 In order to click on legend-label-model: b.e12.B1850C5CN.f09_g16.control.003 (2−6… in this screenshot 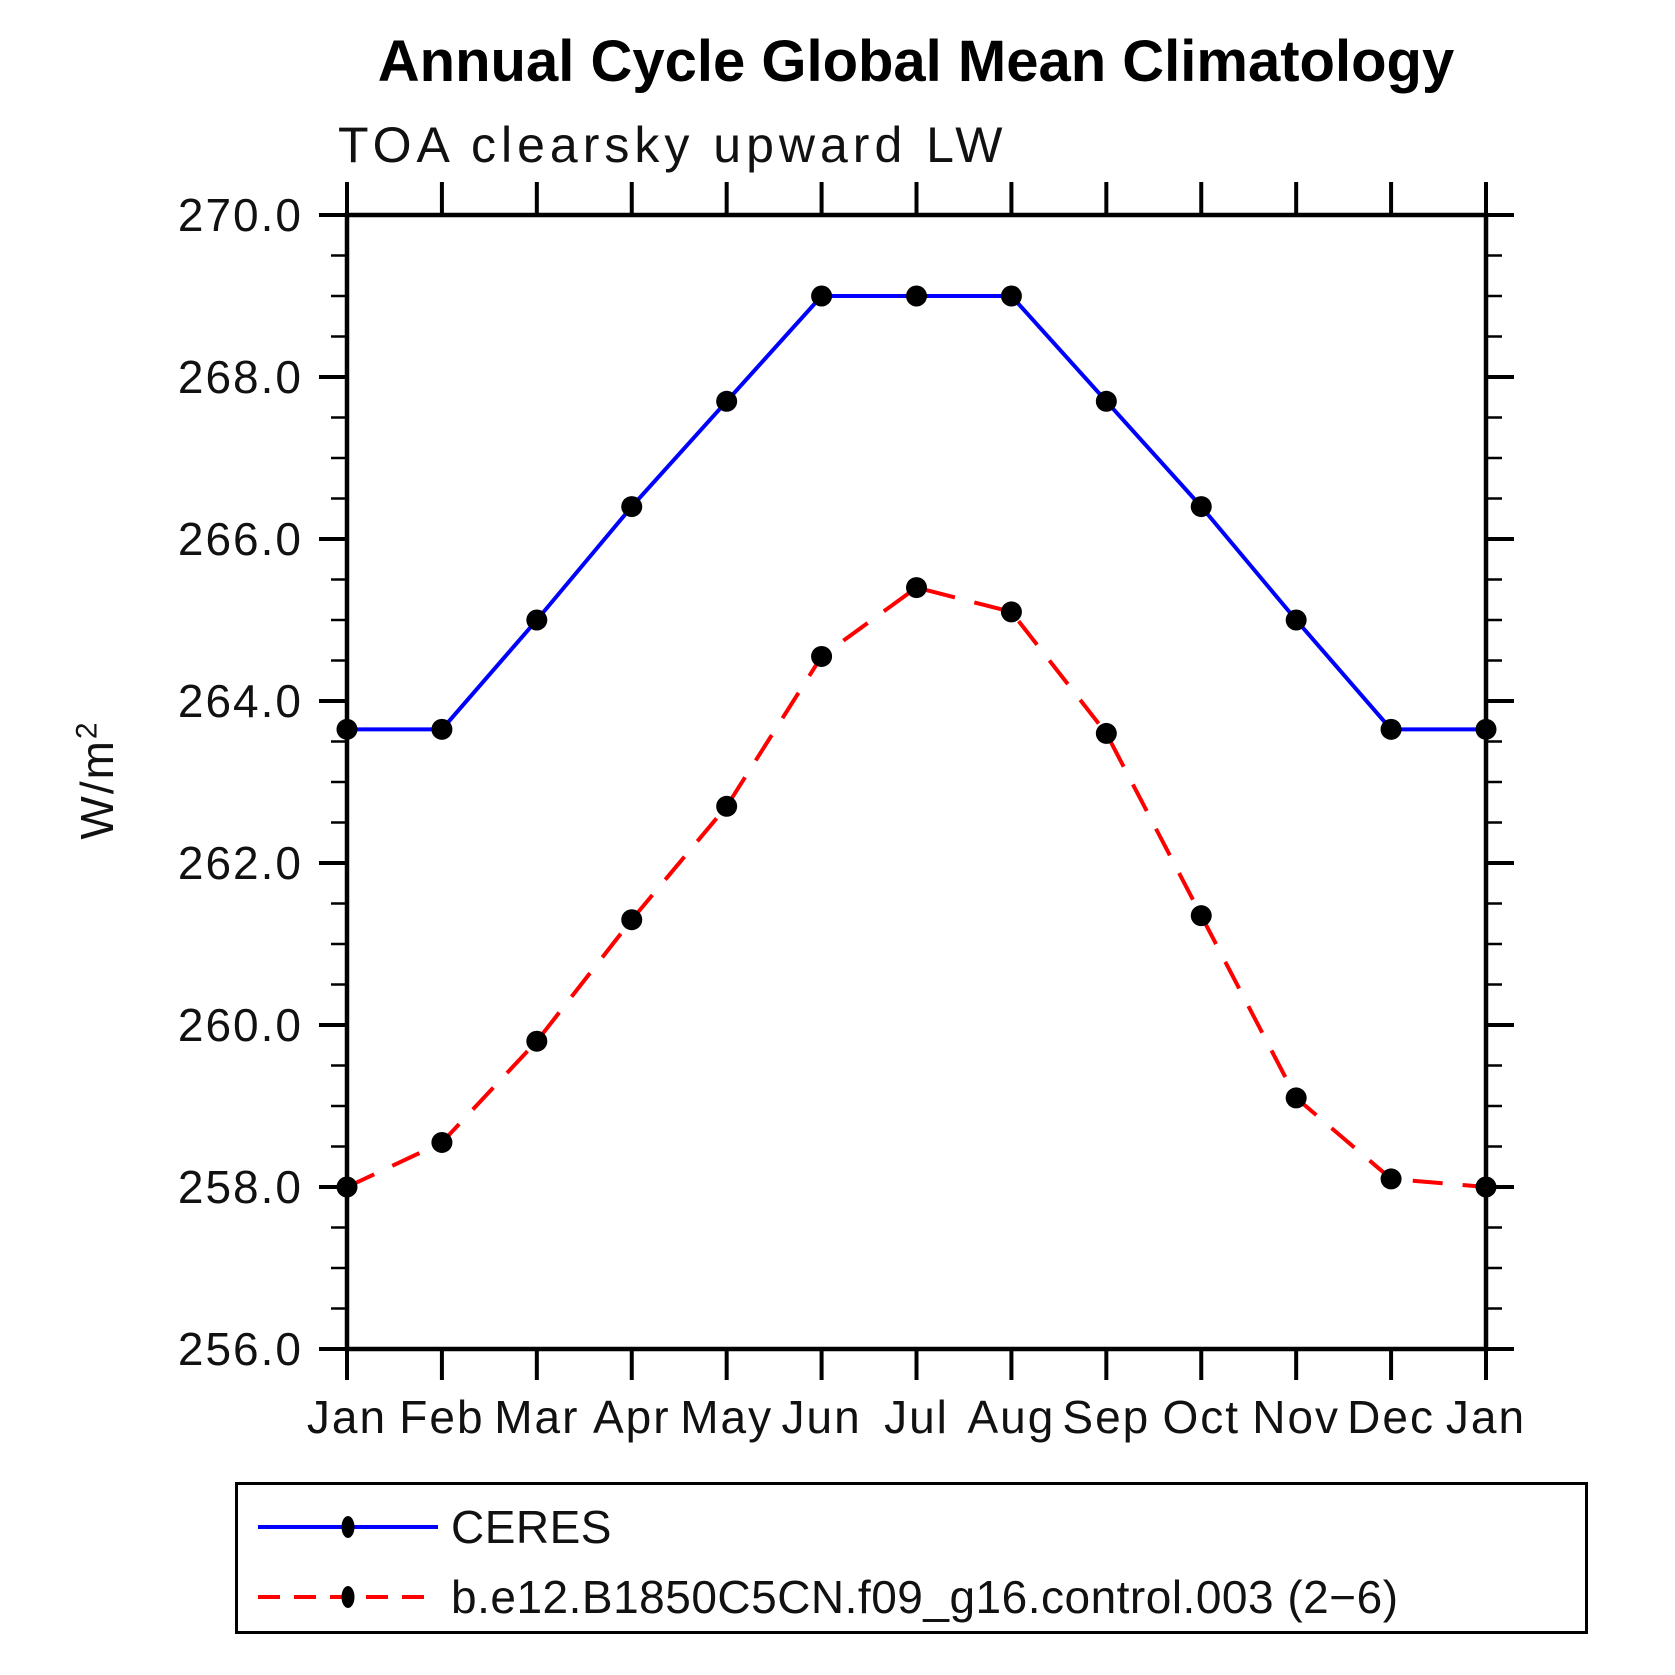, I will do `click(925, 1597)`.